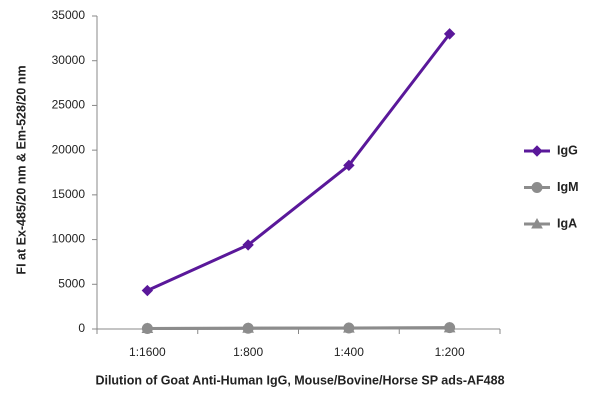 The image size is (600, 401). I want to click on x-tick-label: 1:200, so click(450, 352).